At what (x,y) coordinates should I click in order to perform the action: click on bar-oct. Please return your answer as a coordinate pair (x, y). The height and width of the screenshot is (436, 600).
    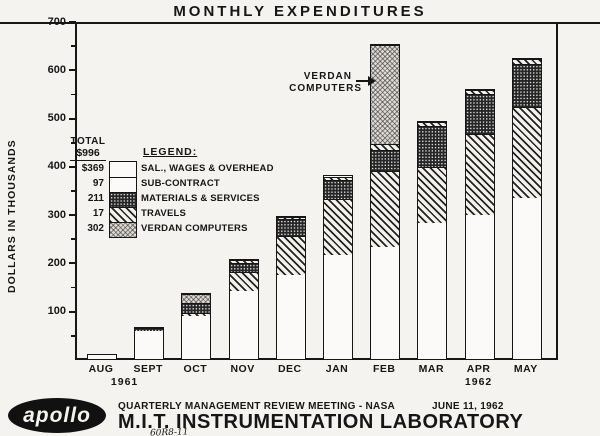
    Looking at the image, I should click on (196, 326).